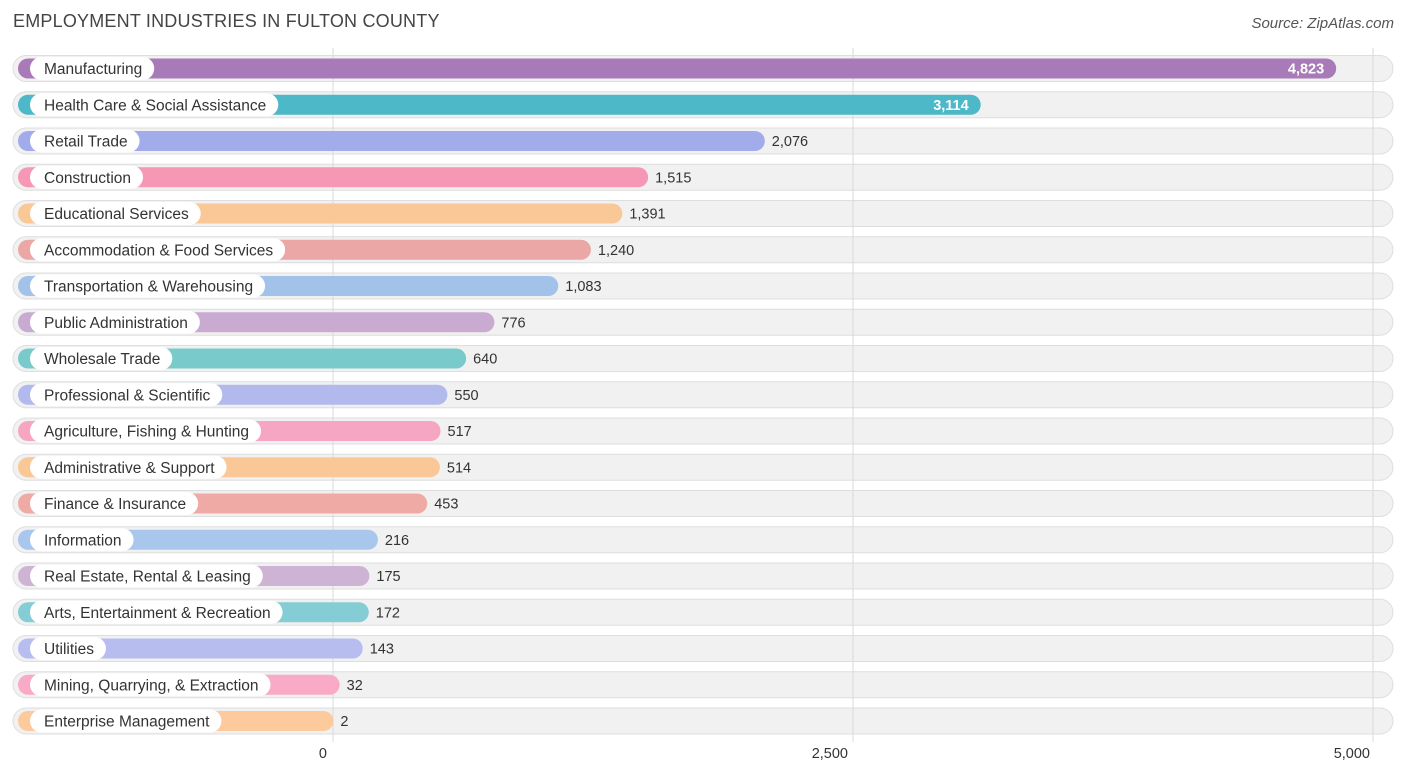 This screenshot has height=776, width=1406. What do you see at coordinates (466, 396) in the screenshot?
I see `value-label: 550` at bounding box center [466, 396].